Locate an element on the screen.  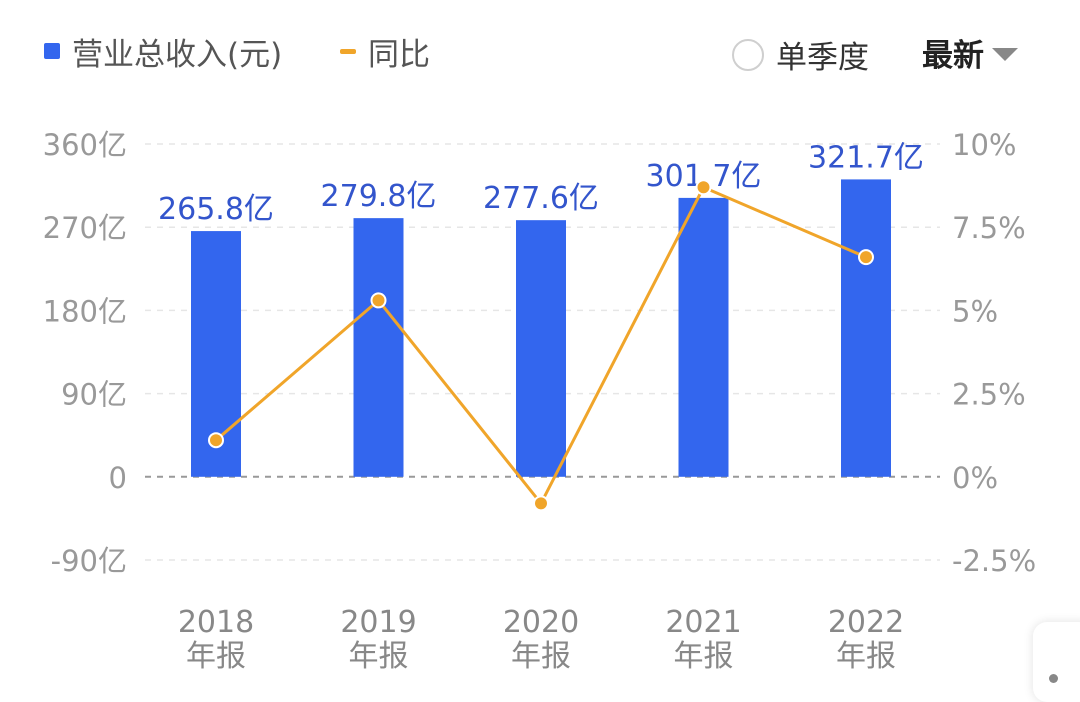
y-left-tick-label: -90亿 is located at coordinates (89, 561).